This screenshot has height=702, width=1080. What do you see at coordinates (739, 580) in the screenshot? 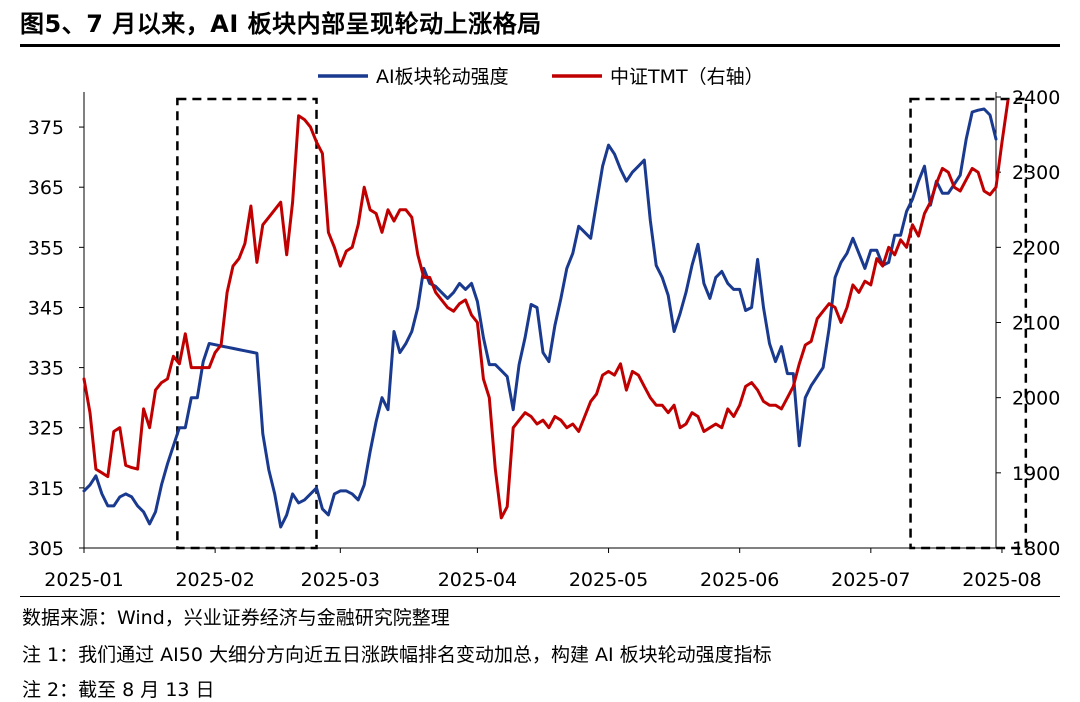
I see `x-tick-label: 2025-06` at bounding box center [739, 580].